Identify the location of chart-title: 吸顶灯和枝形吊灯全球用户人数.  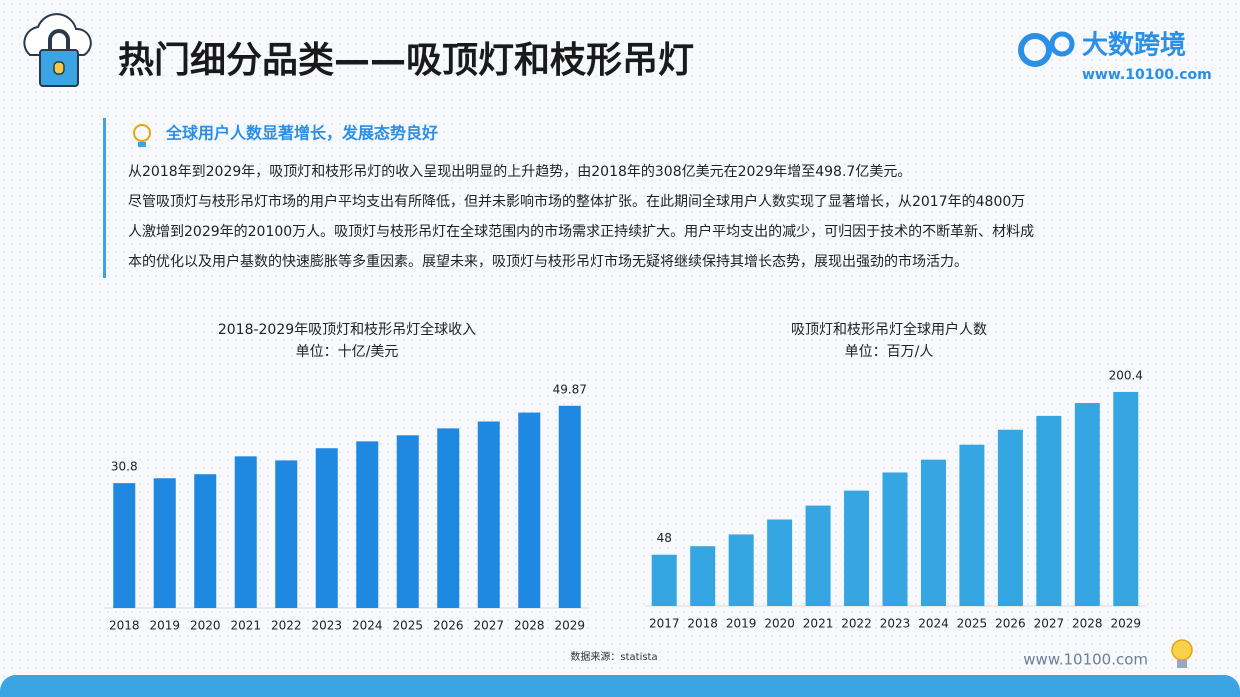
(889, 329).